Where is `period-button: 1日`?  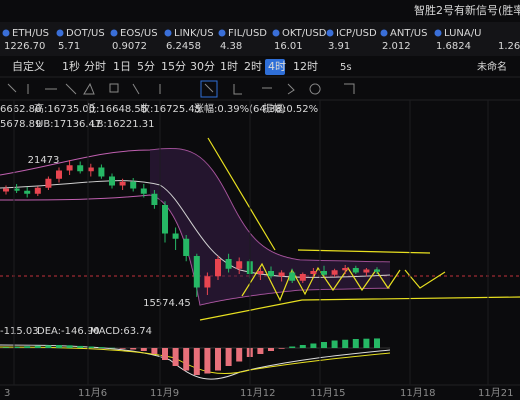 period-button: 1日 is located at coordinates (122, 66).